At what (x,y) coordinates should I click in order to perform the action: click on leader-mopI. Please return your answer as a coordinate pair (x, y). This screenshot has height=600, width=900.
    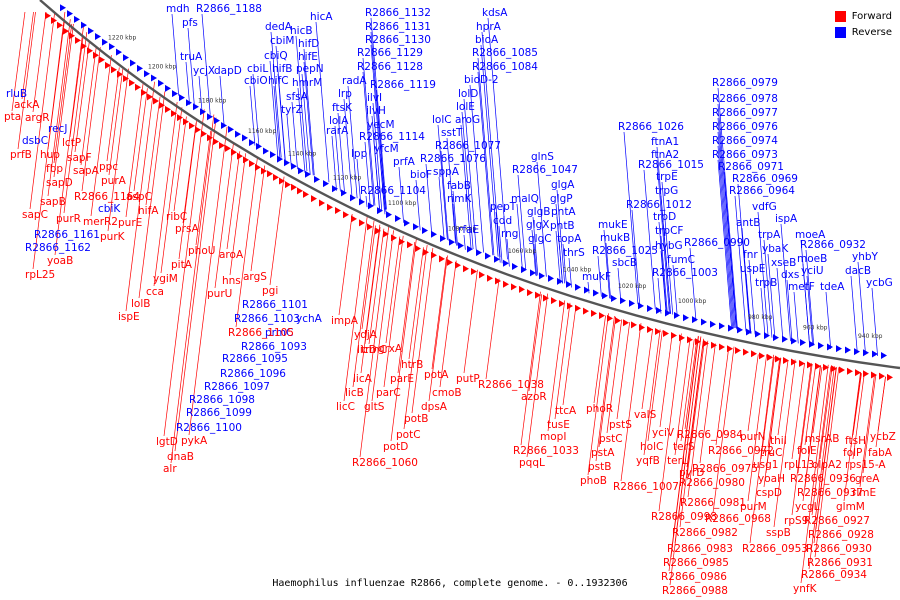
    Looking at the image, I should click on (556, 366).